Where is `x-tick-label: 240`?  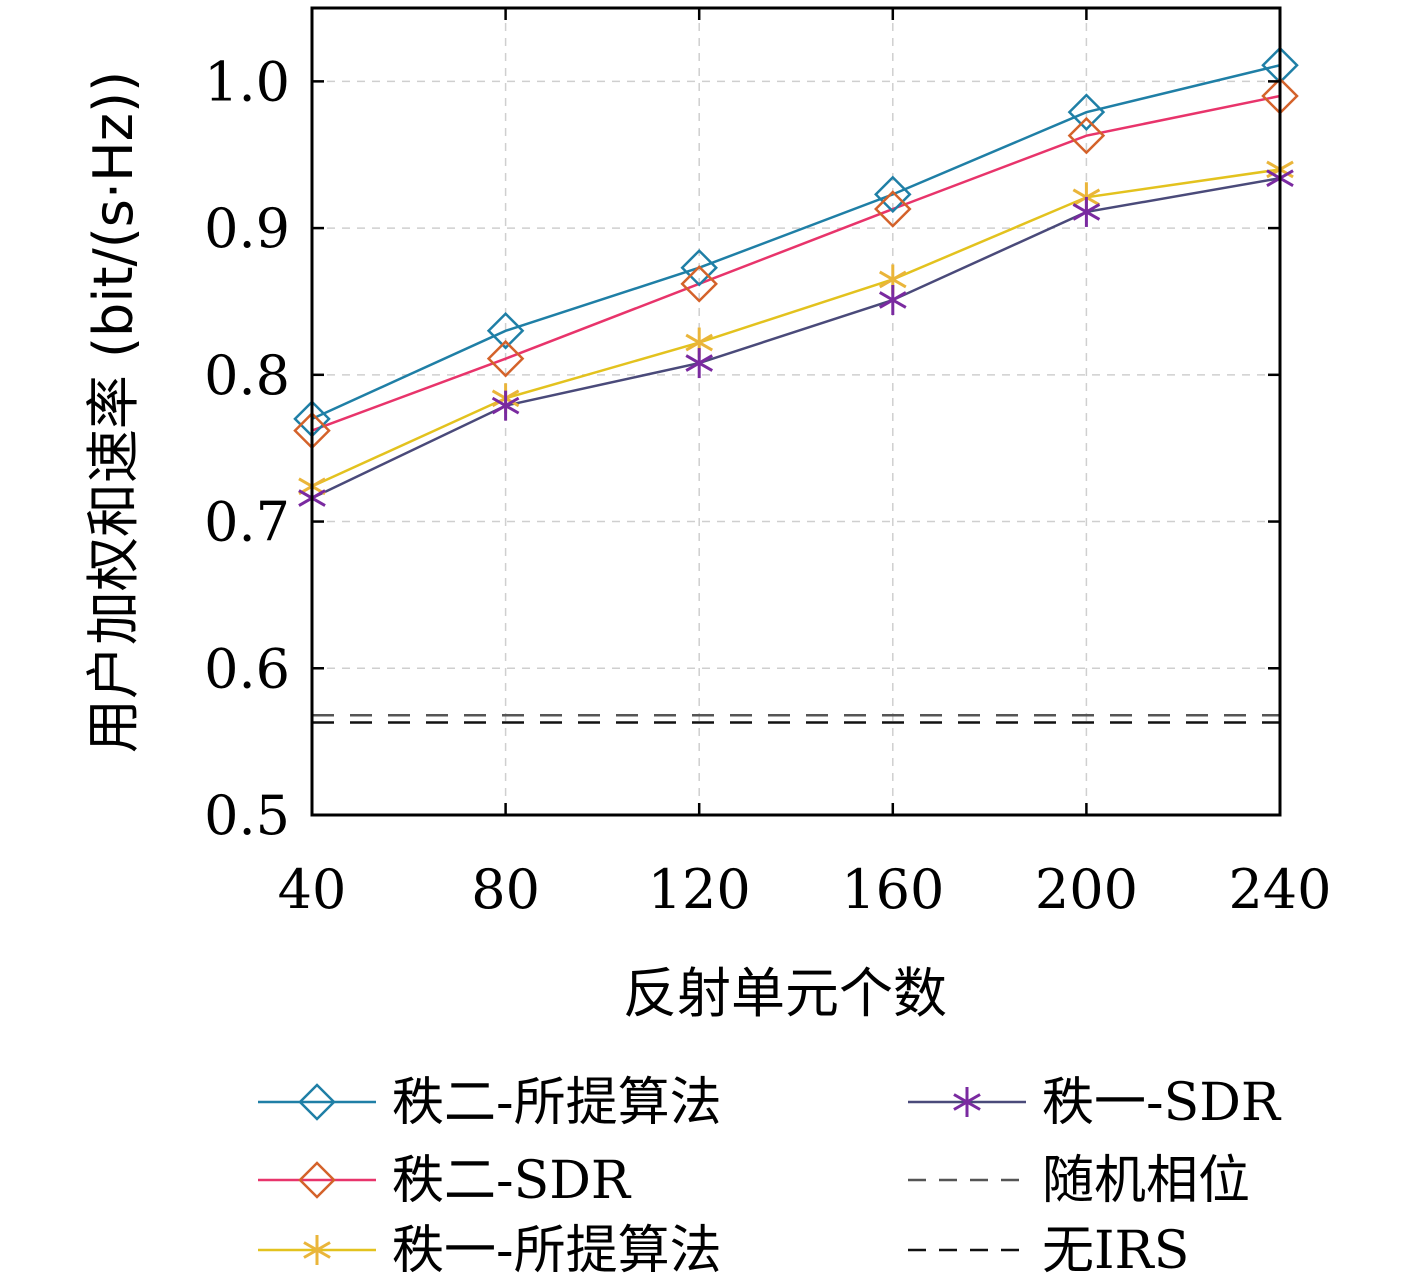
x-tick-label: 240 is located at coordinates (1279, 889).